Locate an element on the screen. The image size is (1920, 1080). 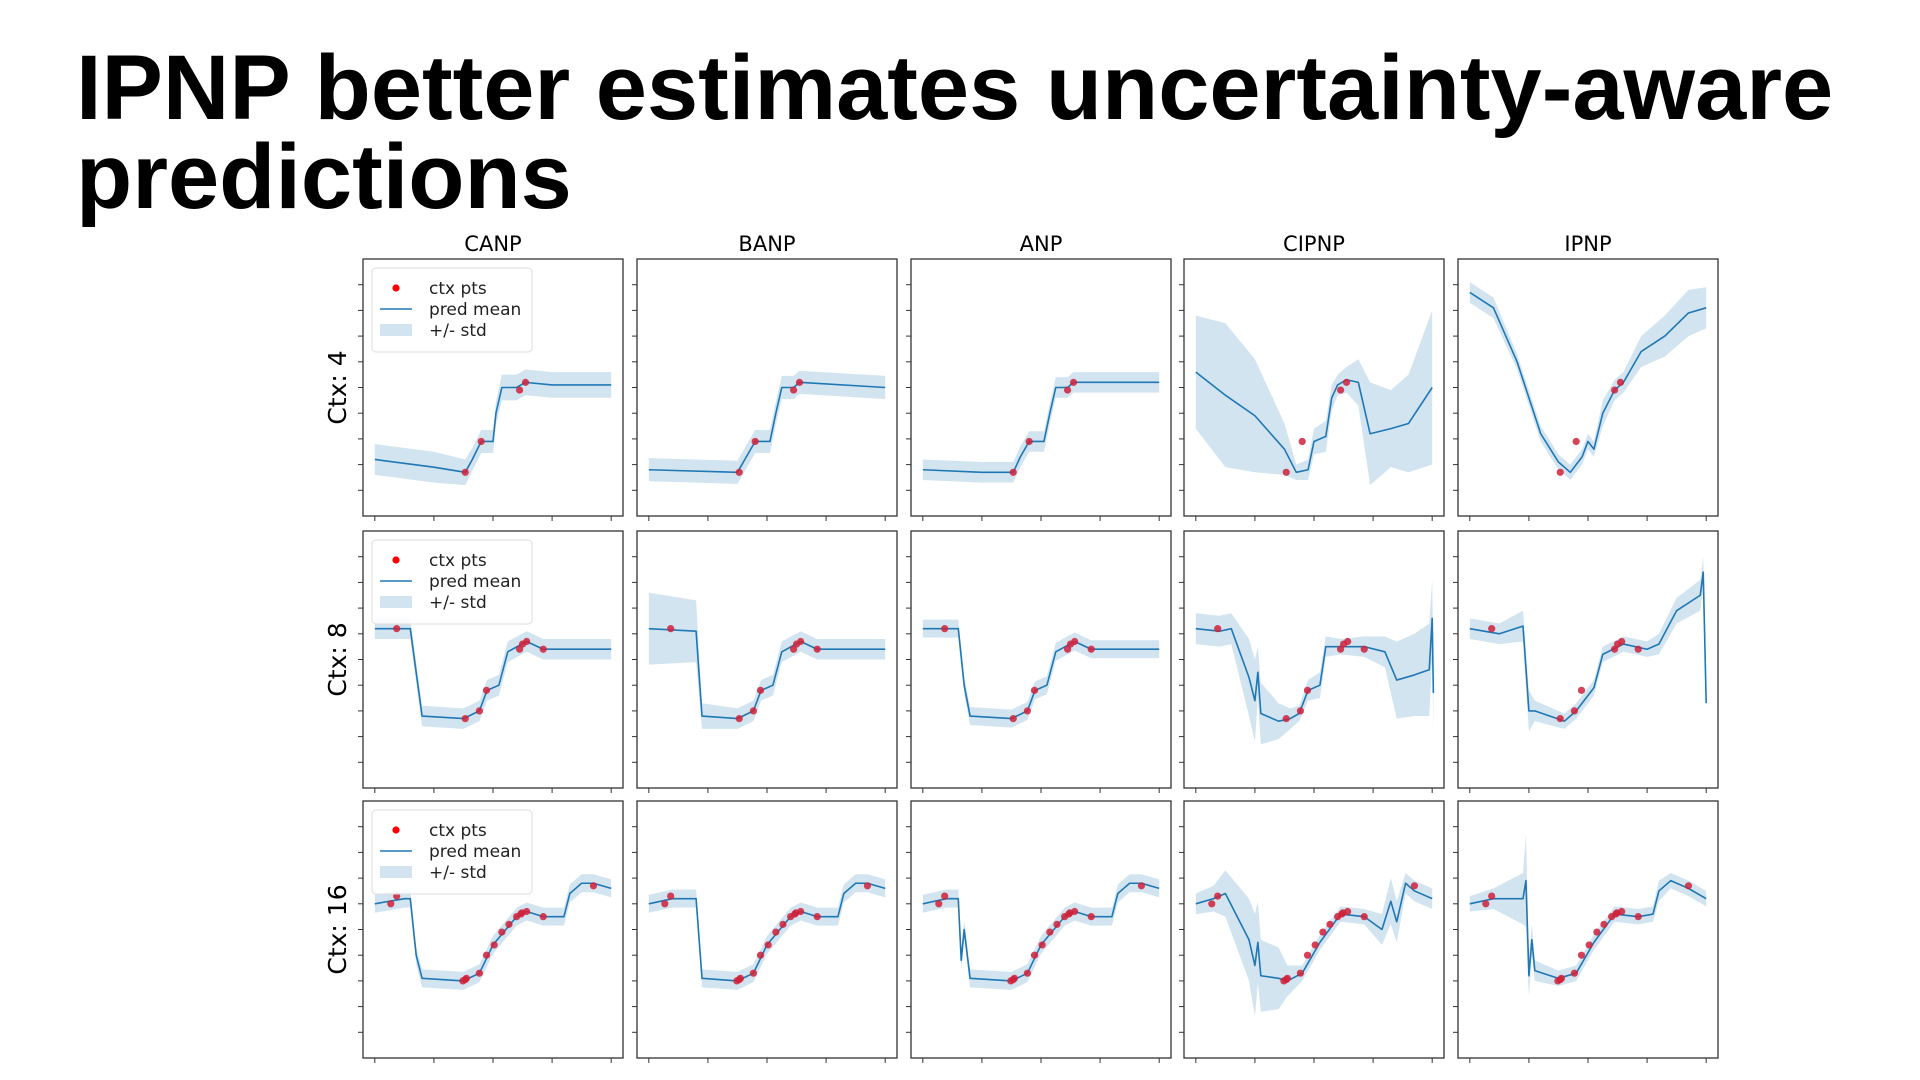
panel-ipnp-ctx8 is located at coordinates (1586, 661).